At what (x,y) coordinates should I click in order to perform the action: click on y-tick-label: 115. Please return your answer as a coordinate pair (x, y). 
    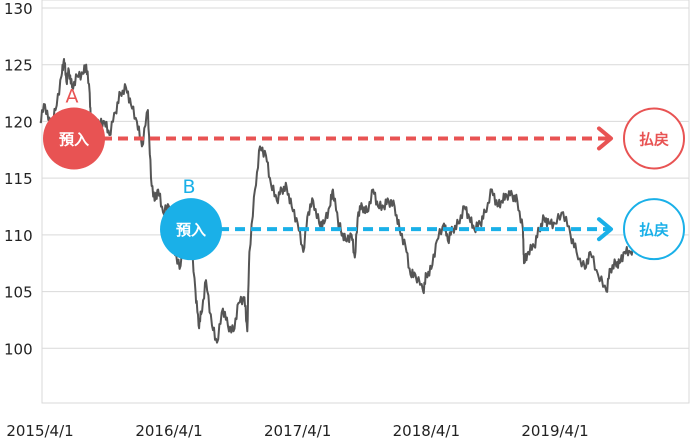
    Looking at the image, I should click on (18, 179).